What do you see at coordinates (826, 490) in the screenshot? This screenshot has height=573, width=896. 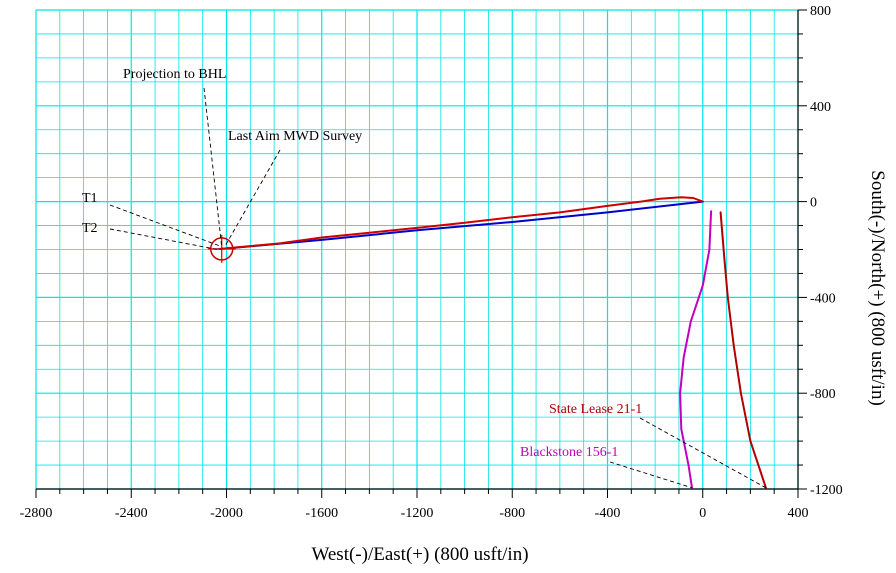 I see `y-tick-label: -1200` at bounding box center [826, 490].